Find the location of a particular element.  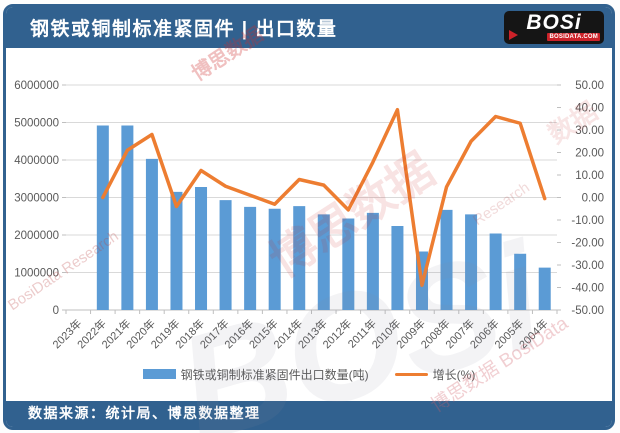

y-axis-label-left: 3000000 is located at coordinates (36, 199).